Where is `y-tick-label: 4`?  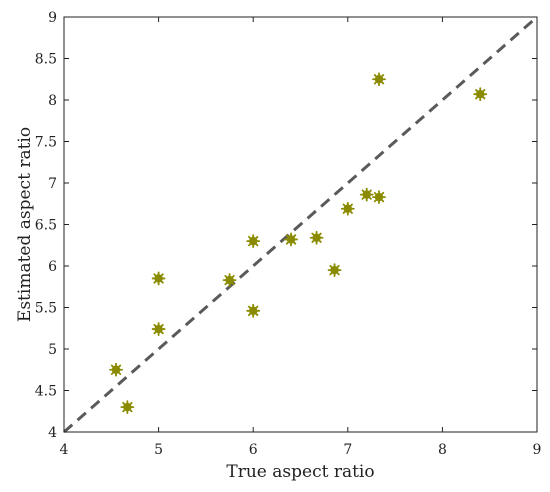
y-tick-label: 4 is located at coordinates (52, 433).